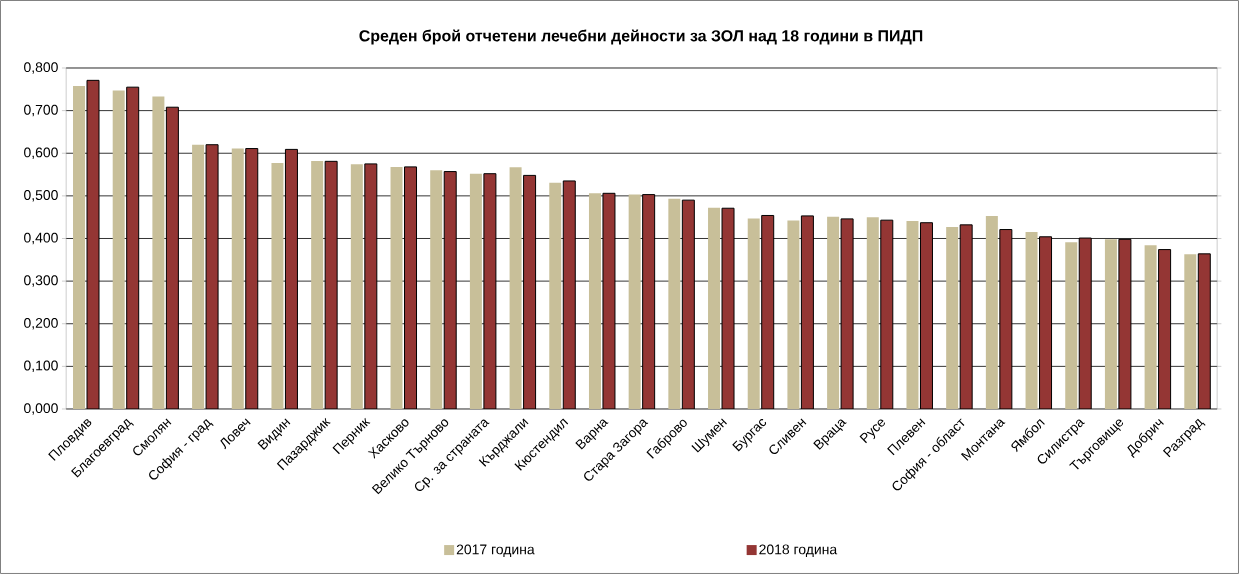 The image size is (1239, 574). What do you see at coordinates (41, 323) in the screenshot?
I see `y-tick-label: 0,200` at bounding box center [41, 323].